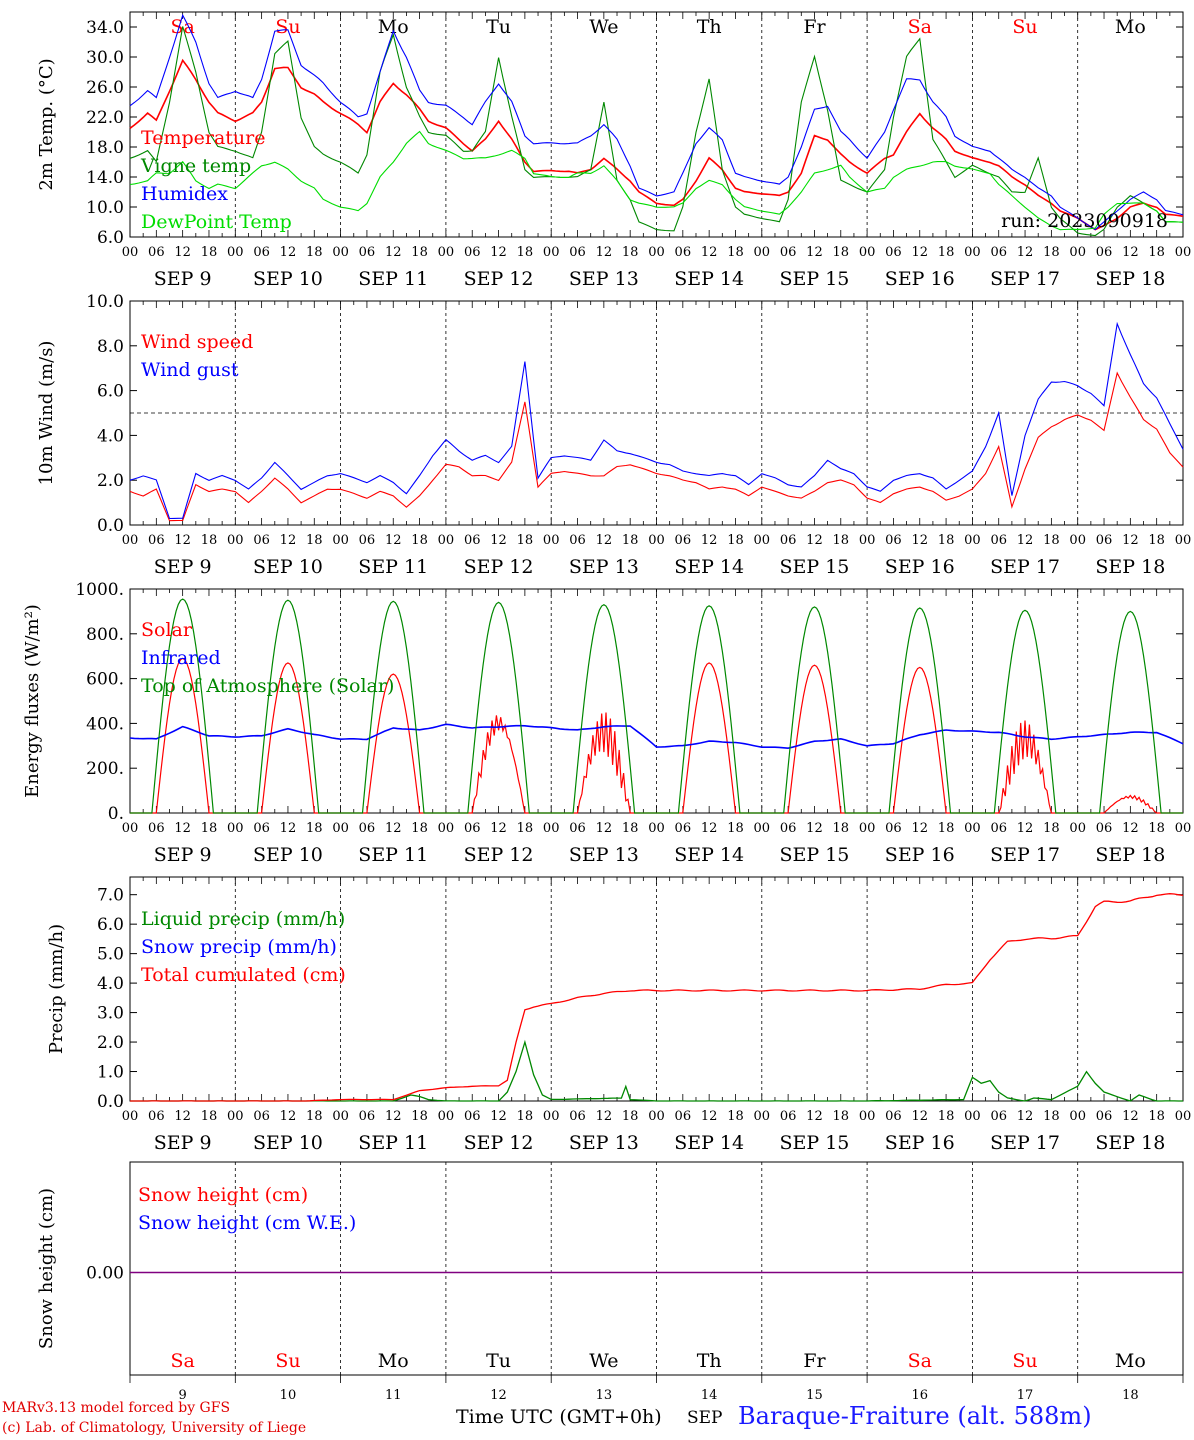 The height and width of the screenshot is (1440, 1194). Describe the element at coordinates (46, 124) in the screenshot. I see `temperature-y-axis-label: 2m Temp. (°C)` at that location.